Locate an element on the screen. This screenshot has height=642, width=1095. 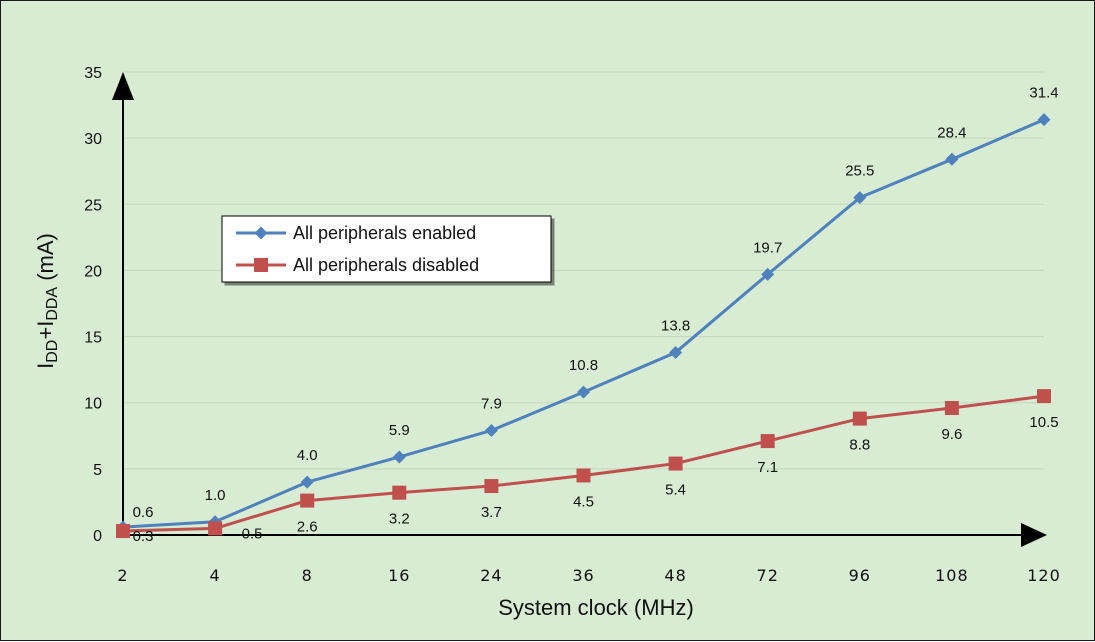
data-label-disabled: 8.8 is located at coordinates (859, 445).